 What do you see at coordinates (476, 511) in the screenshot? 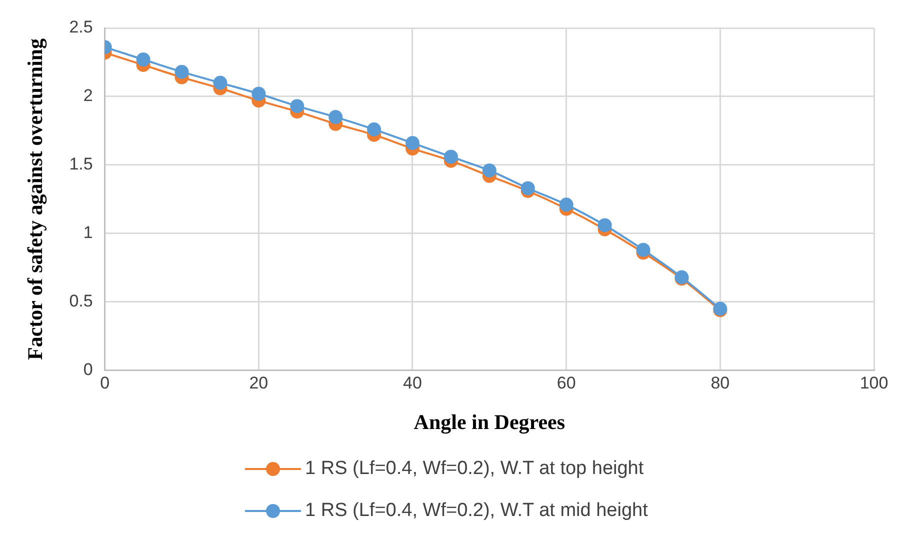
I see `legend-label: 1 RS (Lf=0.4, Wf=0.2), W.T at mid height` at bounding box center [476, 511].